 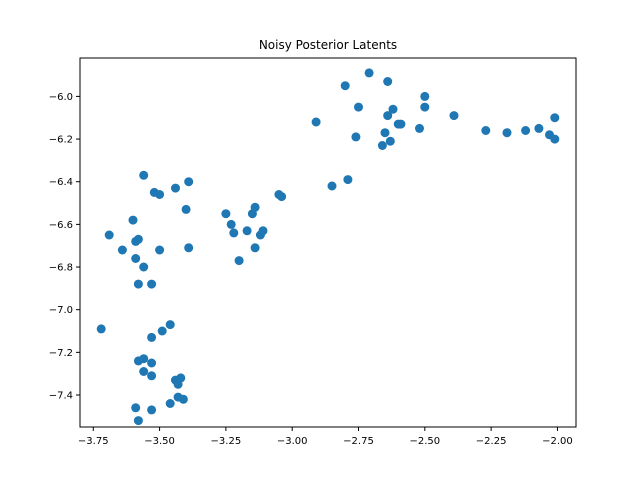 What do you see at coordinates (358, 441) in the screenshot?
I see `x-tick-label: −2.75` at bounding box center [358, 441].